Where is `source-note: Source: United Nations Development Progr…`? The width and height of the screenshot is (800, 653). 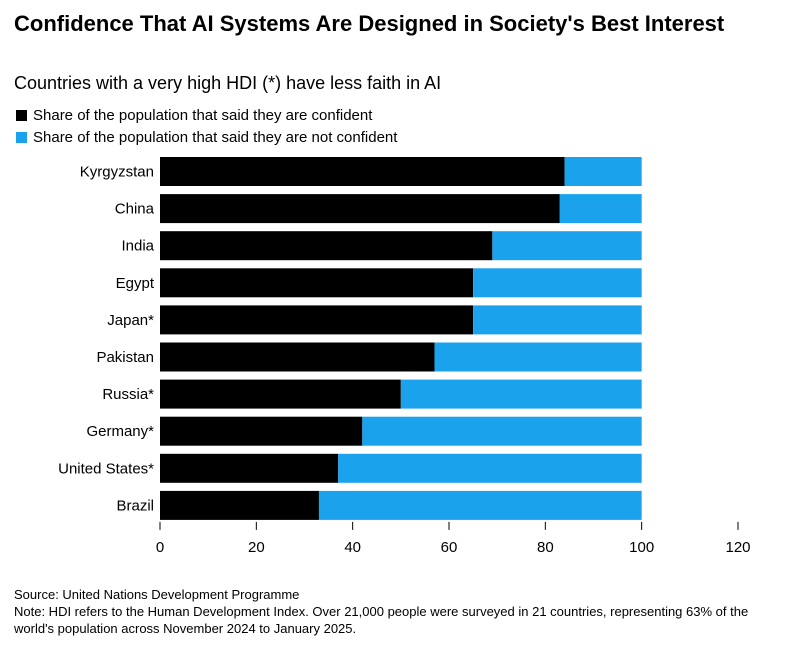
source-note: Source: United Nations Development Progr… is located at coordinates (157, 594).